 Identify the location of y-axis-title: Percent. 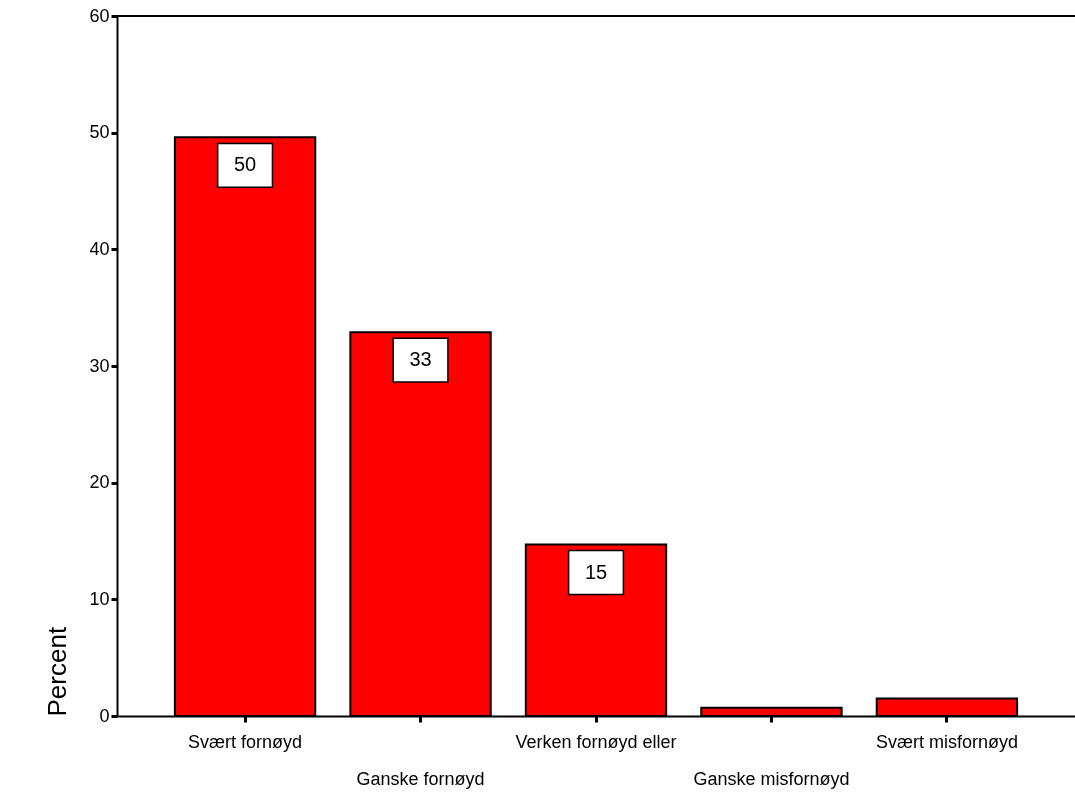
(57, 671).